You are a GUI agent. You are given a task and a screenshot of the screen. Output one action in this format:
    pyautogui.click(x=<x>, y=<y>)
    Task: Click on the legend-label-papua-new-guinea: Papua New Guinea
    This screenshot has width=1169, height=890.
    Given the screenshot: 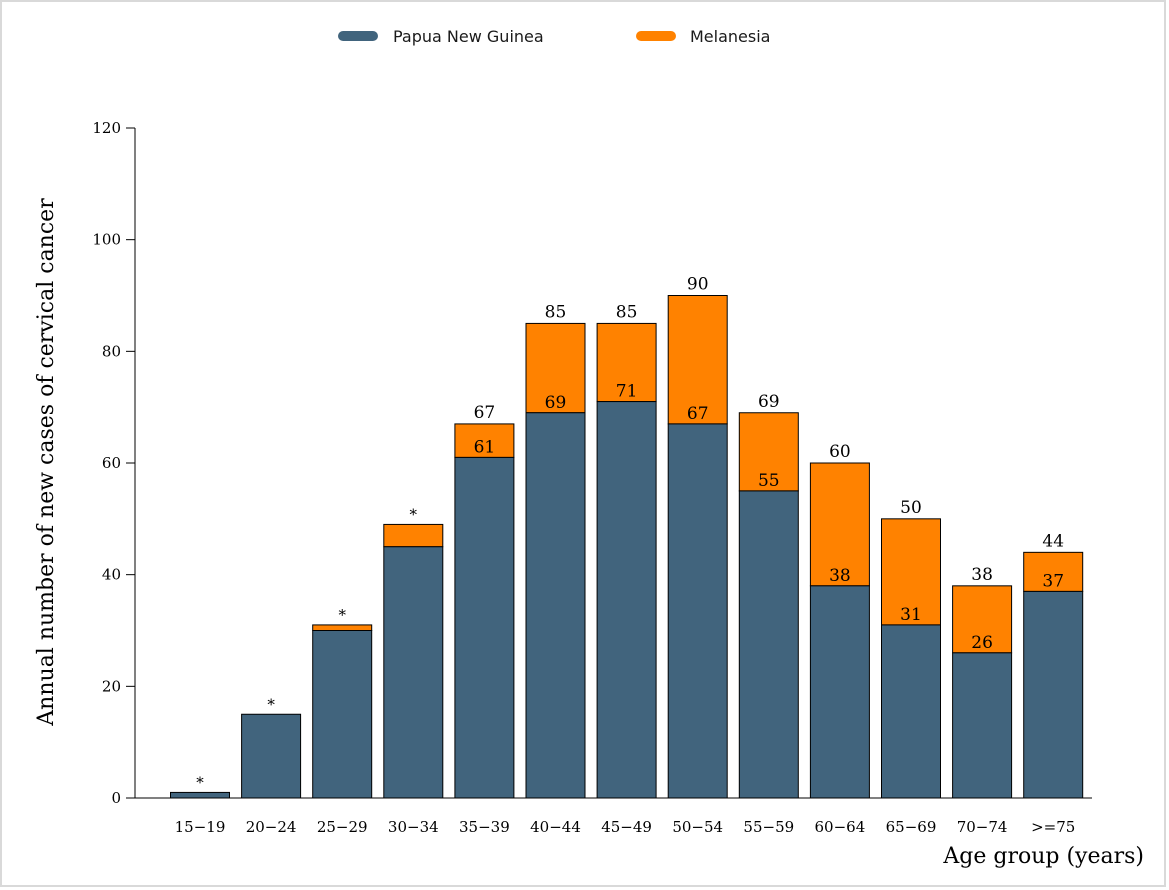 What is the action you would take?
    pyautogui.click(x=468, y=36)
    